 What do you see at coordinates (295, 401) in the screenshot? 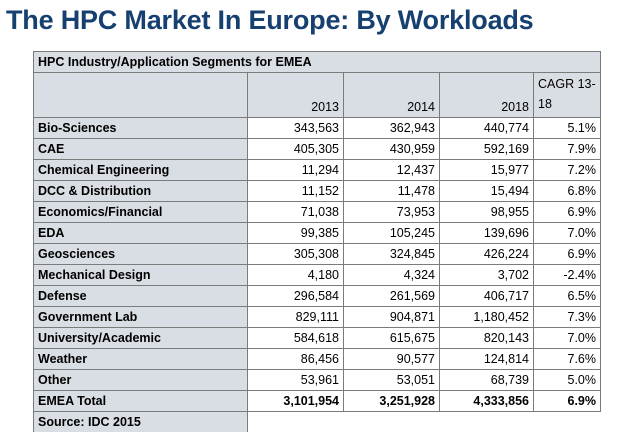
I see `value-2013-cell: 3,101,954` at bounding box center [295, 401].